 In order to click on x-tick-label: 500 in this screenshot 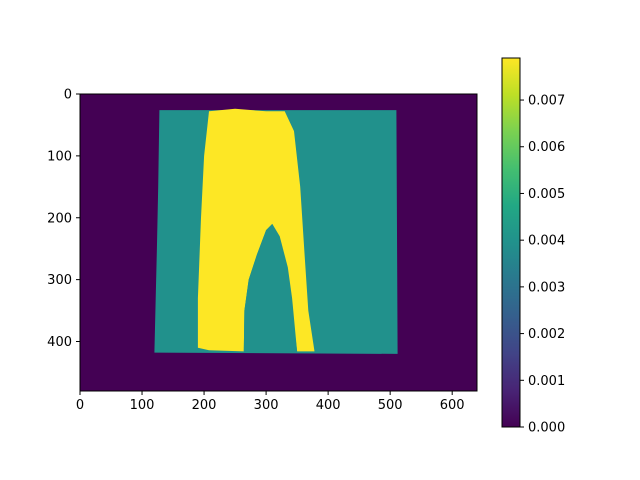, I will do `click(390, 405)`.